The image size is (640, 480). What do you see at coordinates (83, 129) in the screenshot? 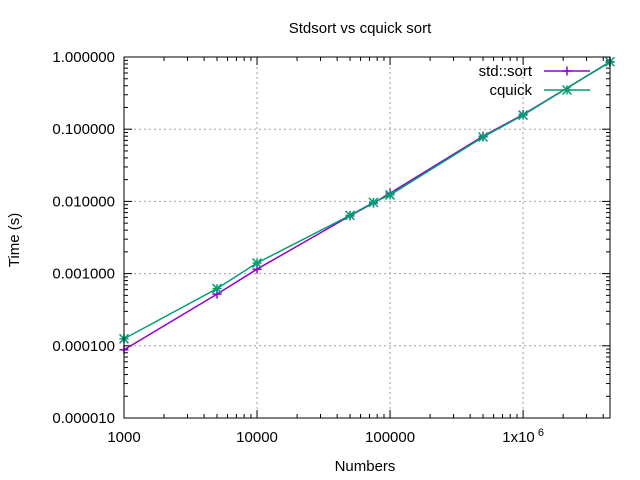
I see `y-tick-label: 0.100000` at bounding box center [83, 129].